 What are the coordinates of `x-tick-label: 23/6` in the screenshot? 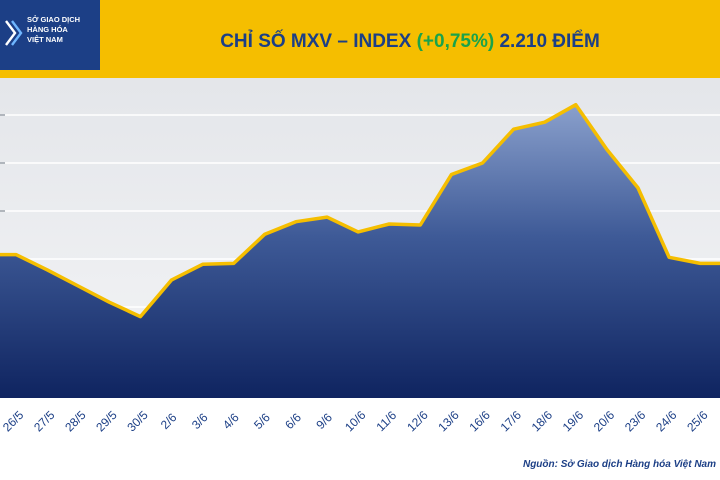 It's located at (635, 421).